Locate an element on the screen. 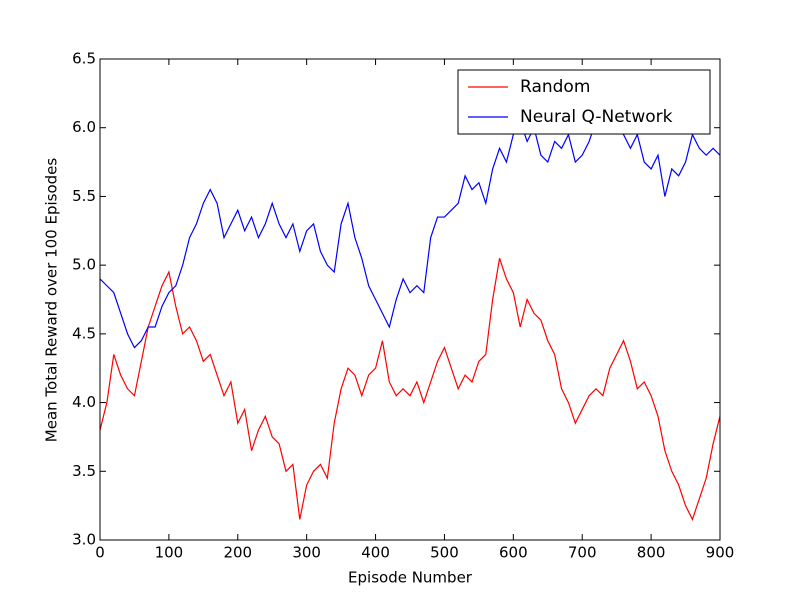 This screenshot has width=800, height=600. x-axis-label: Episode Number is located at coordinates (410, 578).